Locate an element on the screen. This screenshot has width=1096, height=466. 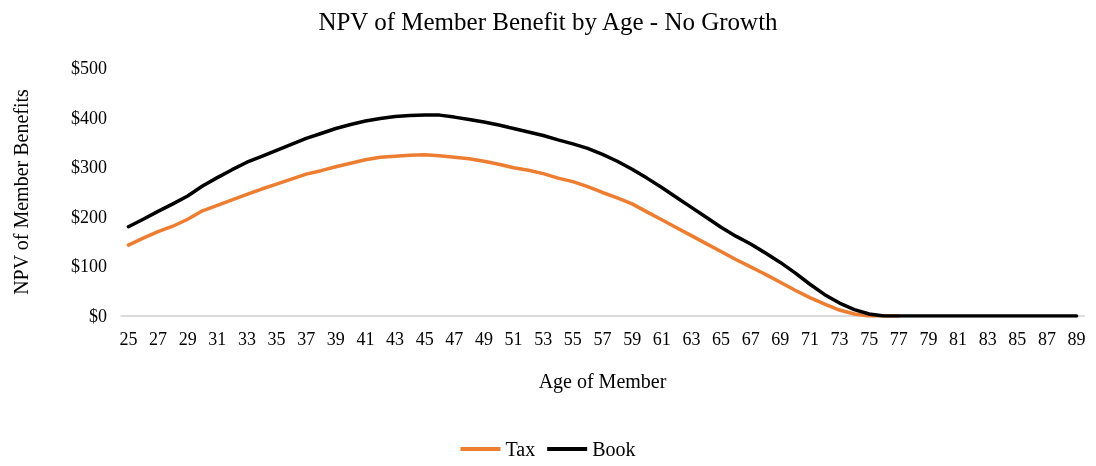
x-tick-label: 45 is located at coordinates (424, 339).